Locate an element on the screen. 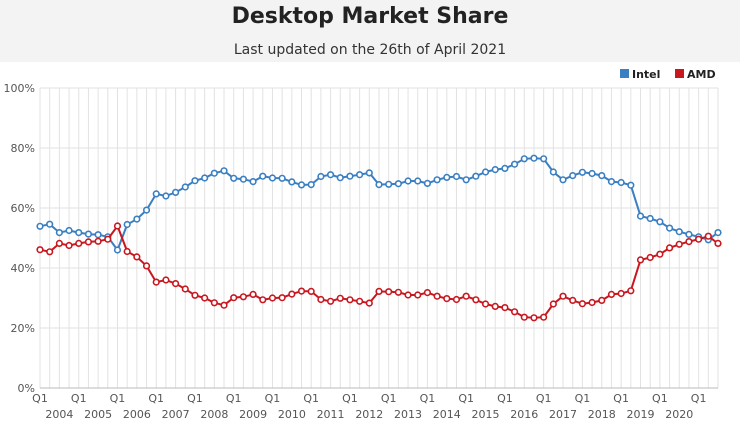 This screenshot has width=740, height=426. legend-item-amd: AMD is located at coordinates (695, 74).